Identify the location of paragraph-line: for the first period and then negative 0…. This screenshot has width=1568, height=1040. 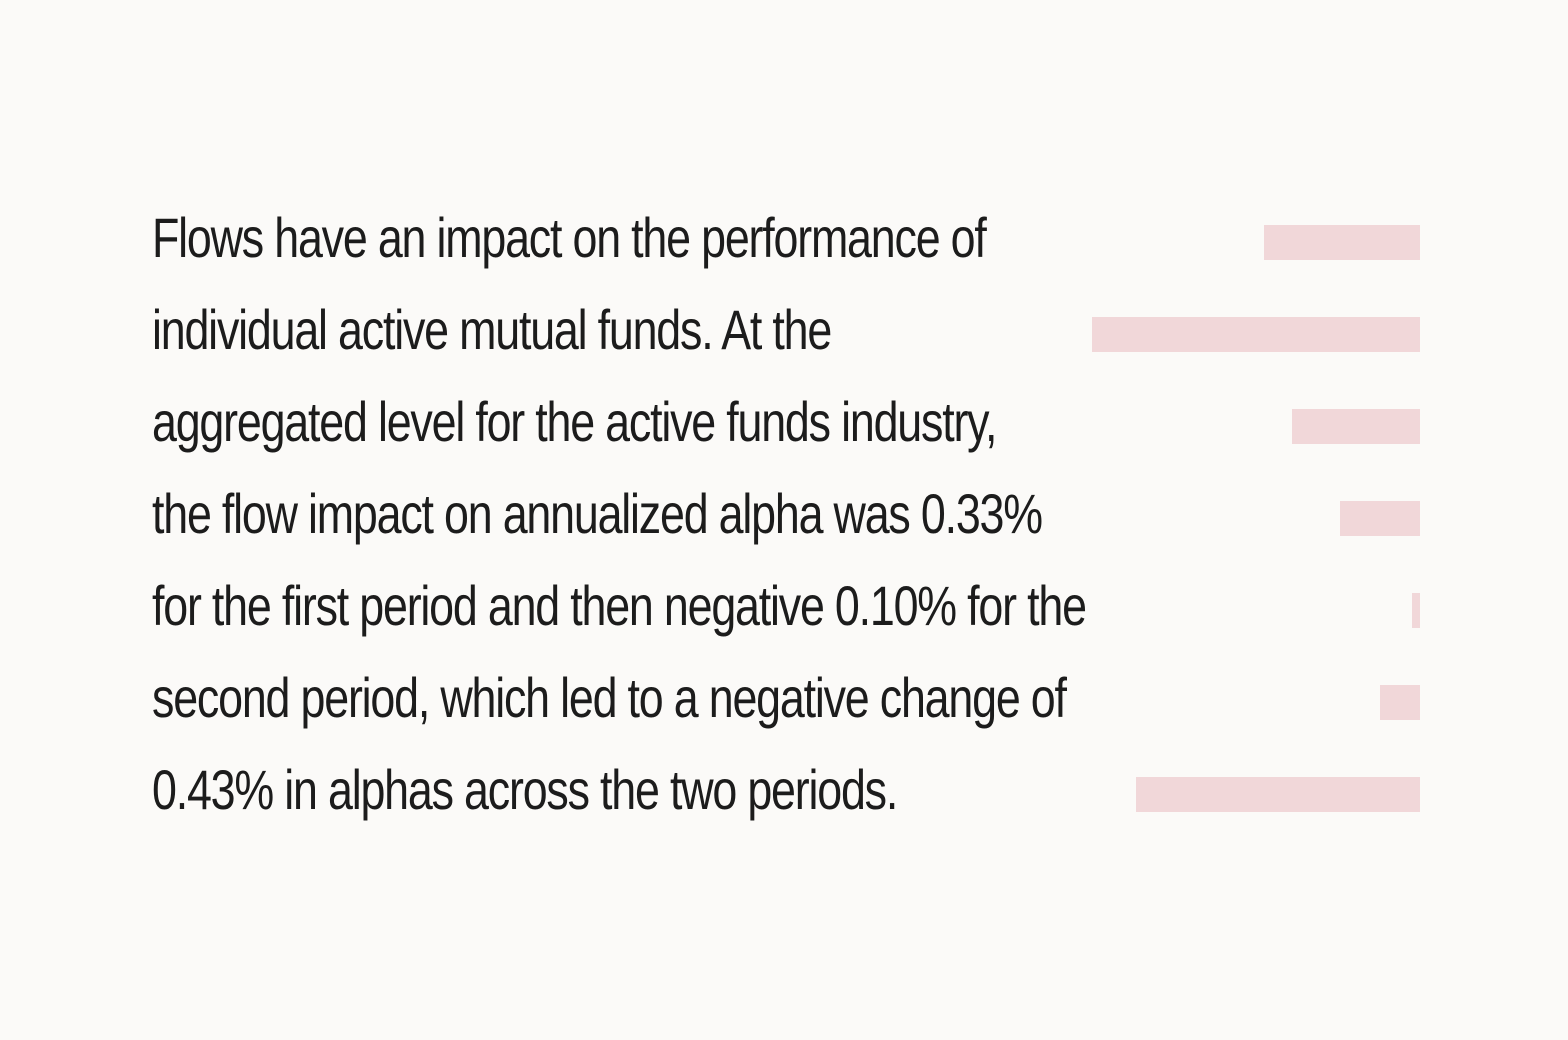
(786, 606).